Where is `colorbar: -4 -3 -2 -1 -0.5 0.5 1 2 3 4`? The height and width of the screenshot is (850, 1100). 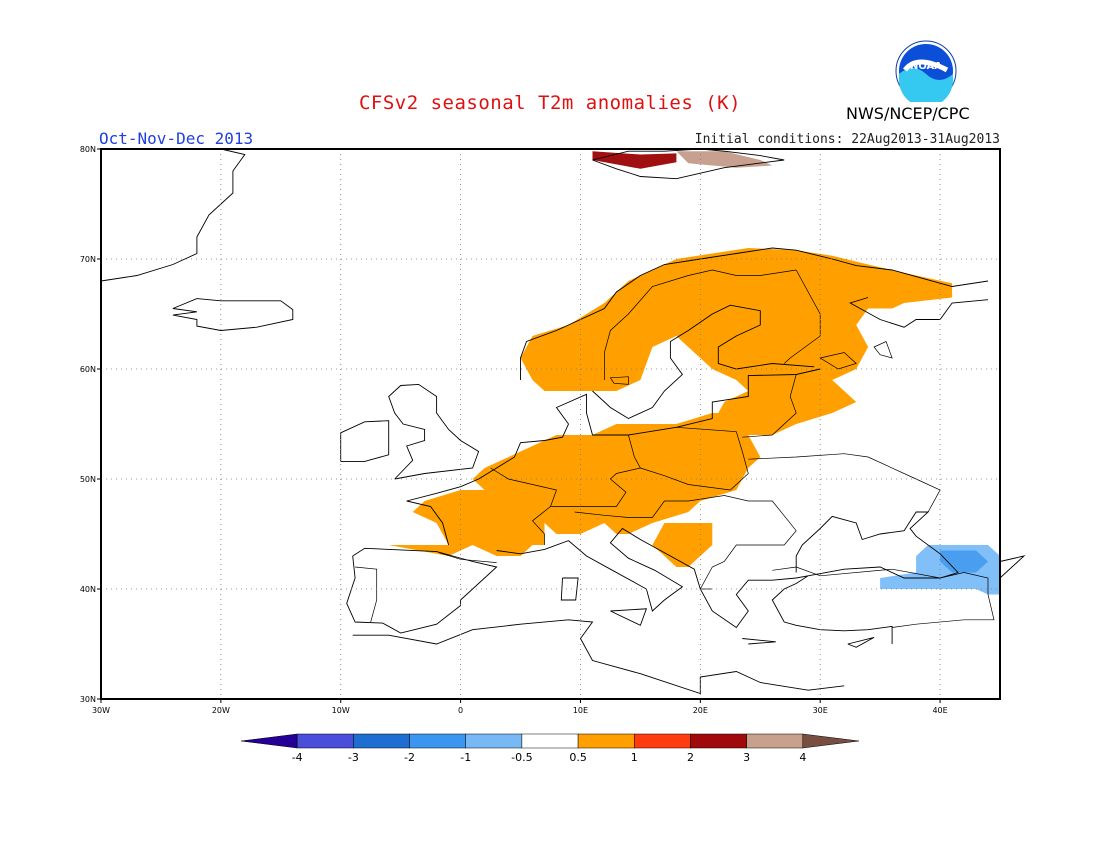
colorbar: -4 -3 -2 -1 -0.5 0.5 1 2 3 4 is located at coordinates (550, 748).